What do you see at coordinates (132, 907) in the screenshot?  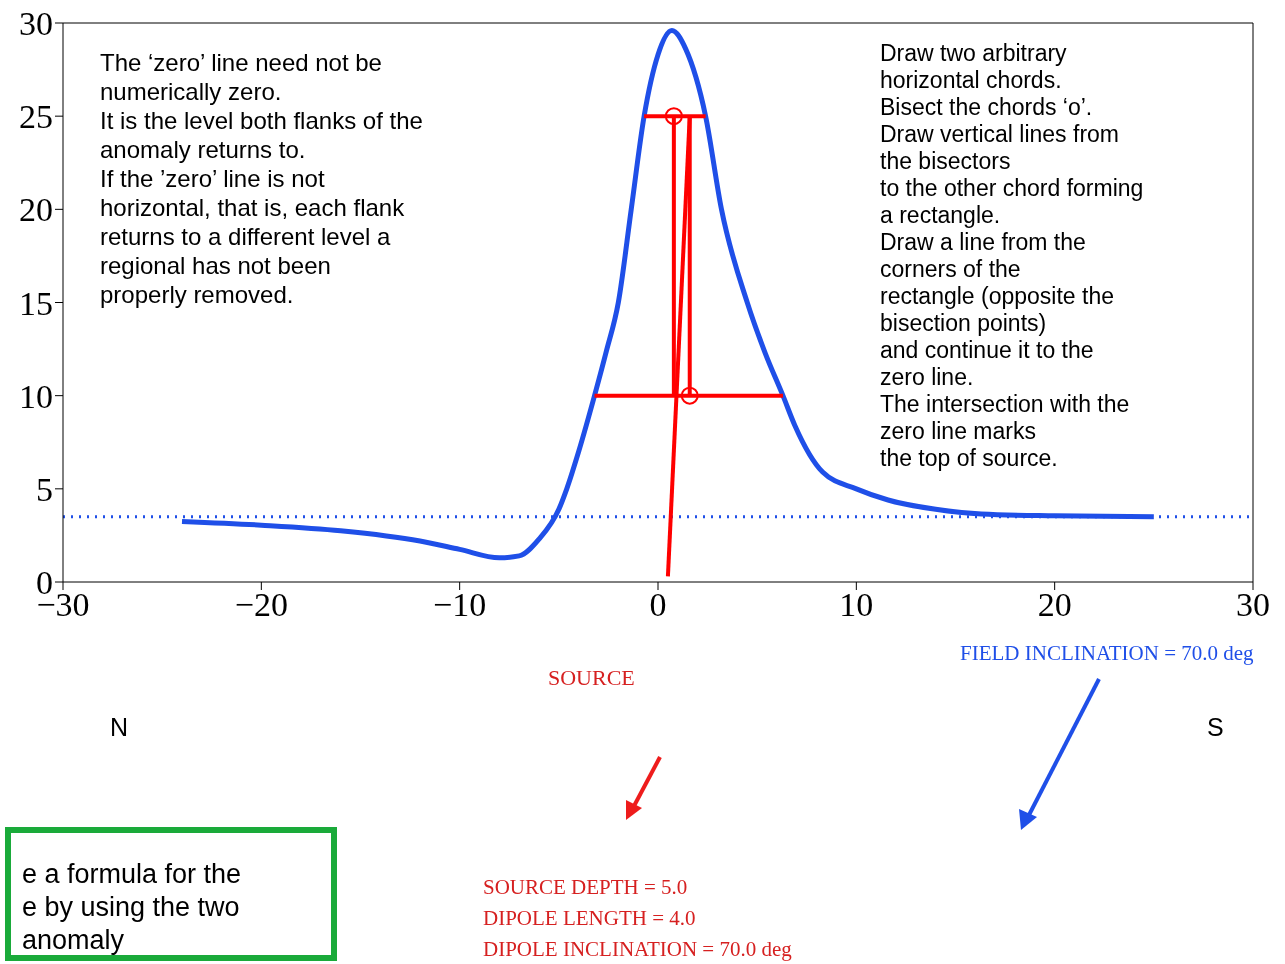 I see `text: e a formula for the e by using the two anomaly` at bounding box center [132, 907].